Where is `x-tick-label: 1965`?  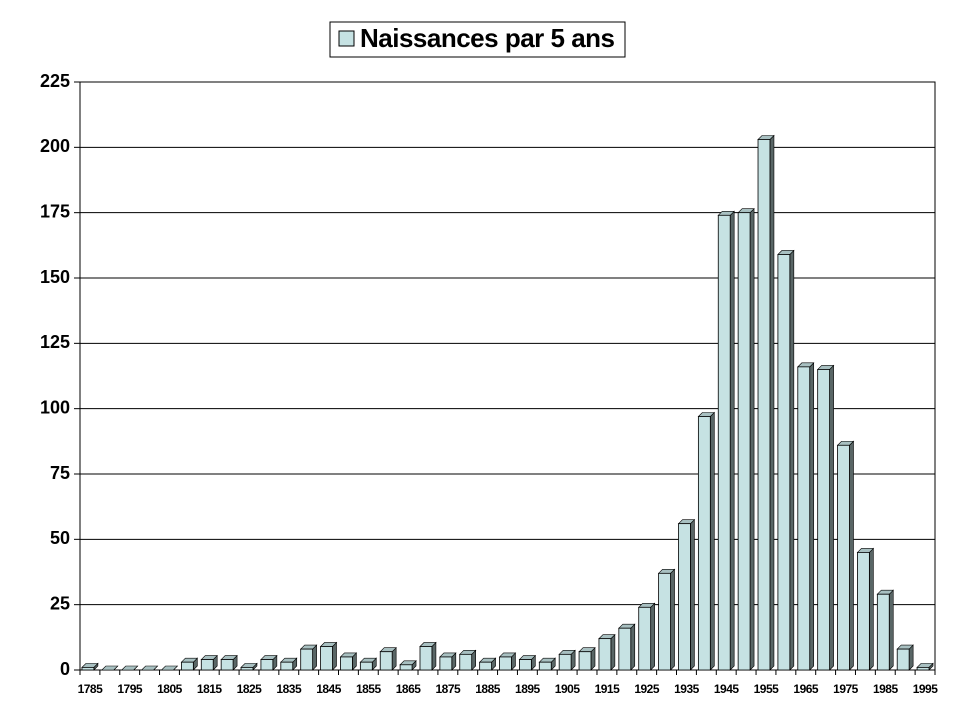
x-tick-label: 1965 is located at coordinates (806, 689).